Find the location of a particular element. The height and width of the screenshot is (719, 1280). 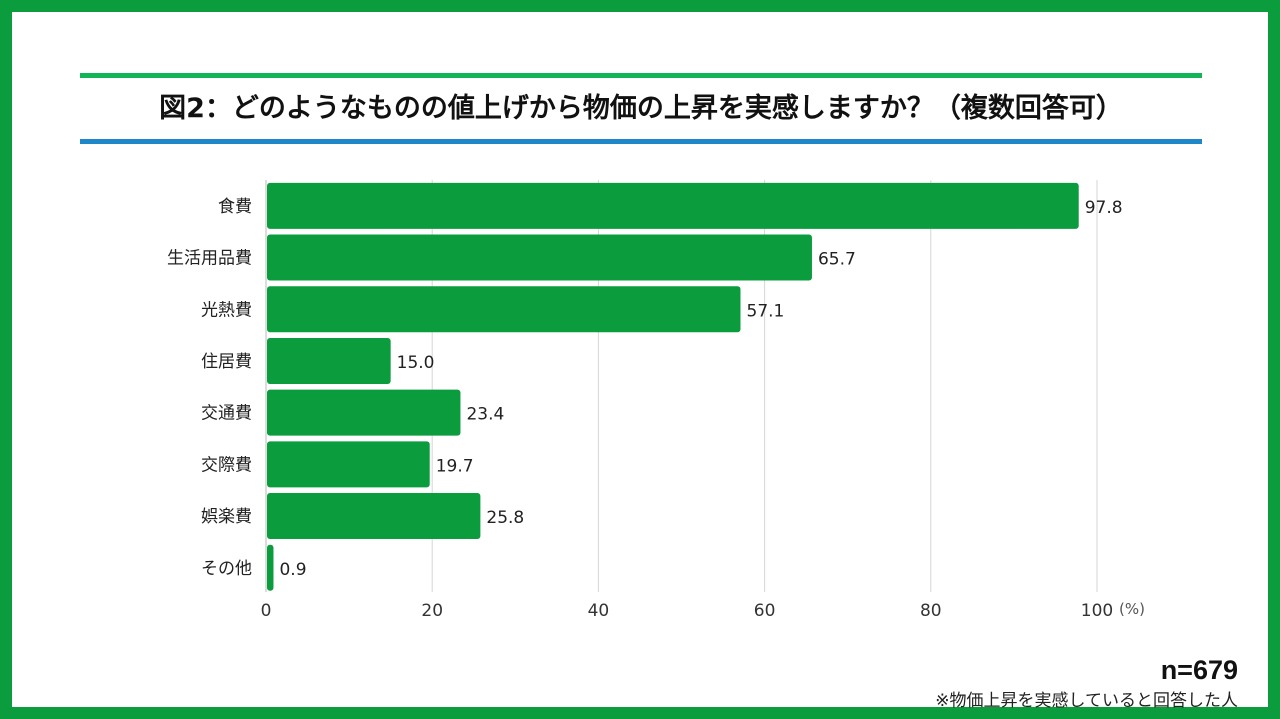

category-label: 交通費 is located at coordinates (226, 414).